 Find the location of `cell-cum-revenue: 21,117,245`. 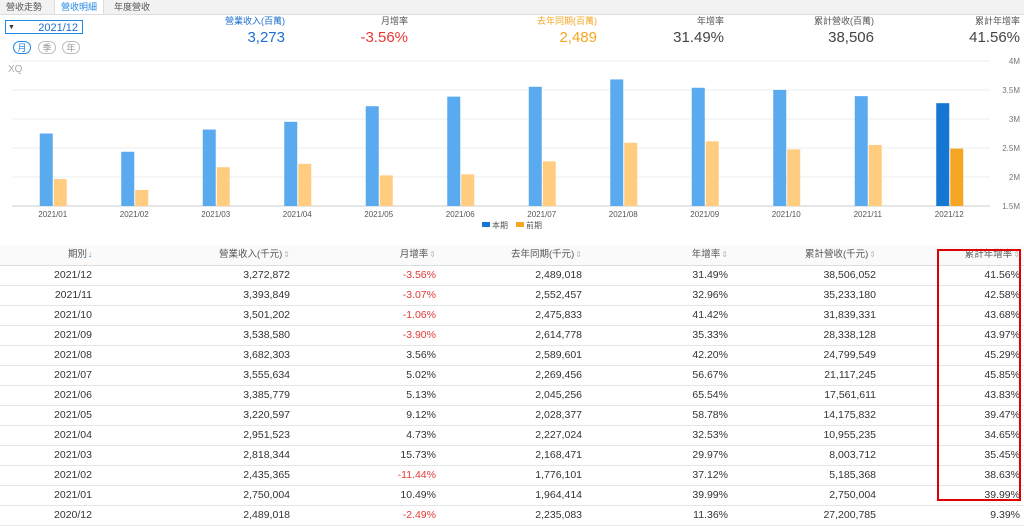

cell-cum-revenue: 21,117,245 is located at coordinates (850, 375).